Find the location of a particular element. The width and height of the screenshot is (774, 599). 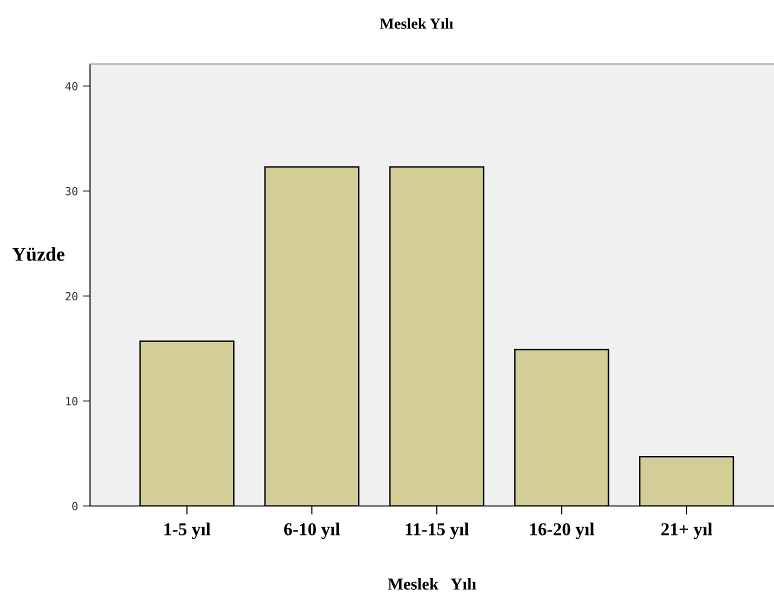

x-tick-label: 16-20 yıl is located at coordinates (562, 531).